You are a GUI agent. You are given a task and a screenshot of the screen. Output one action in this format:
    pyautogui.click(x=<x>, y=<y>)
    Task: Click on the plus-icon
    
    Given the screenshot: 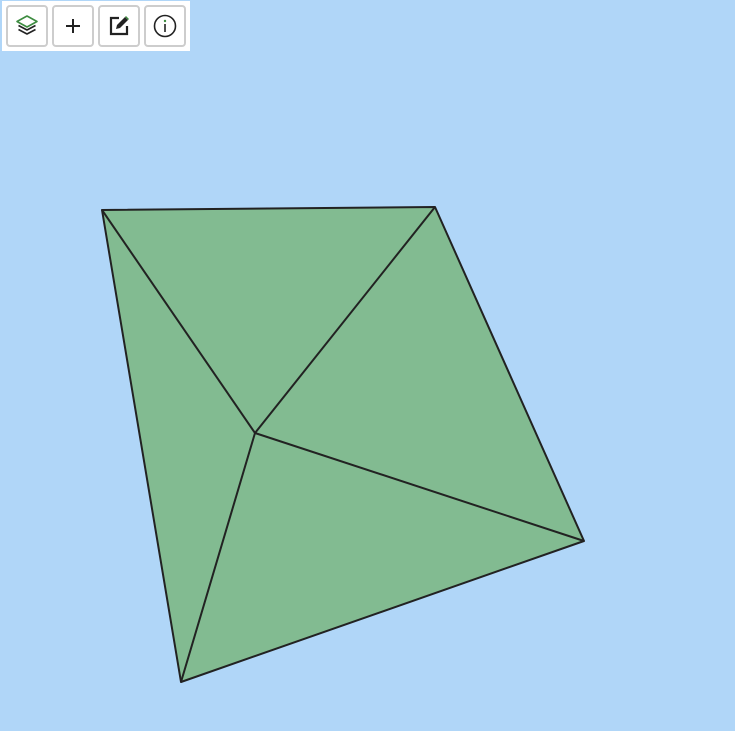 What is the action you would take?
    pyautogui.click(x=73, y=26)
    